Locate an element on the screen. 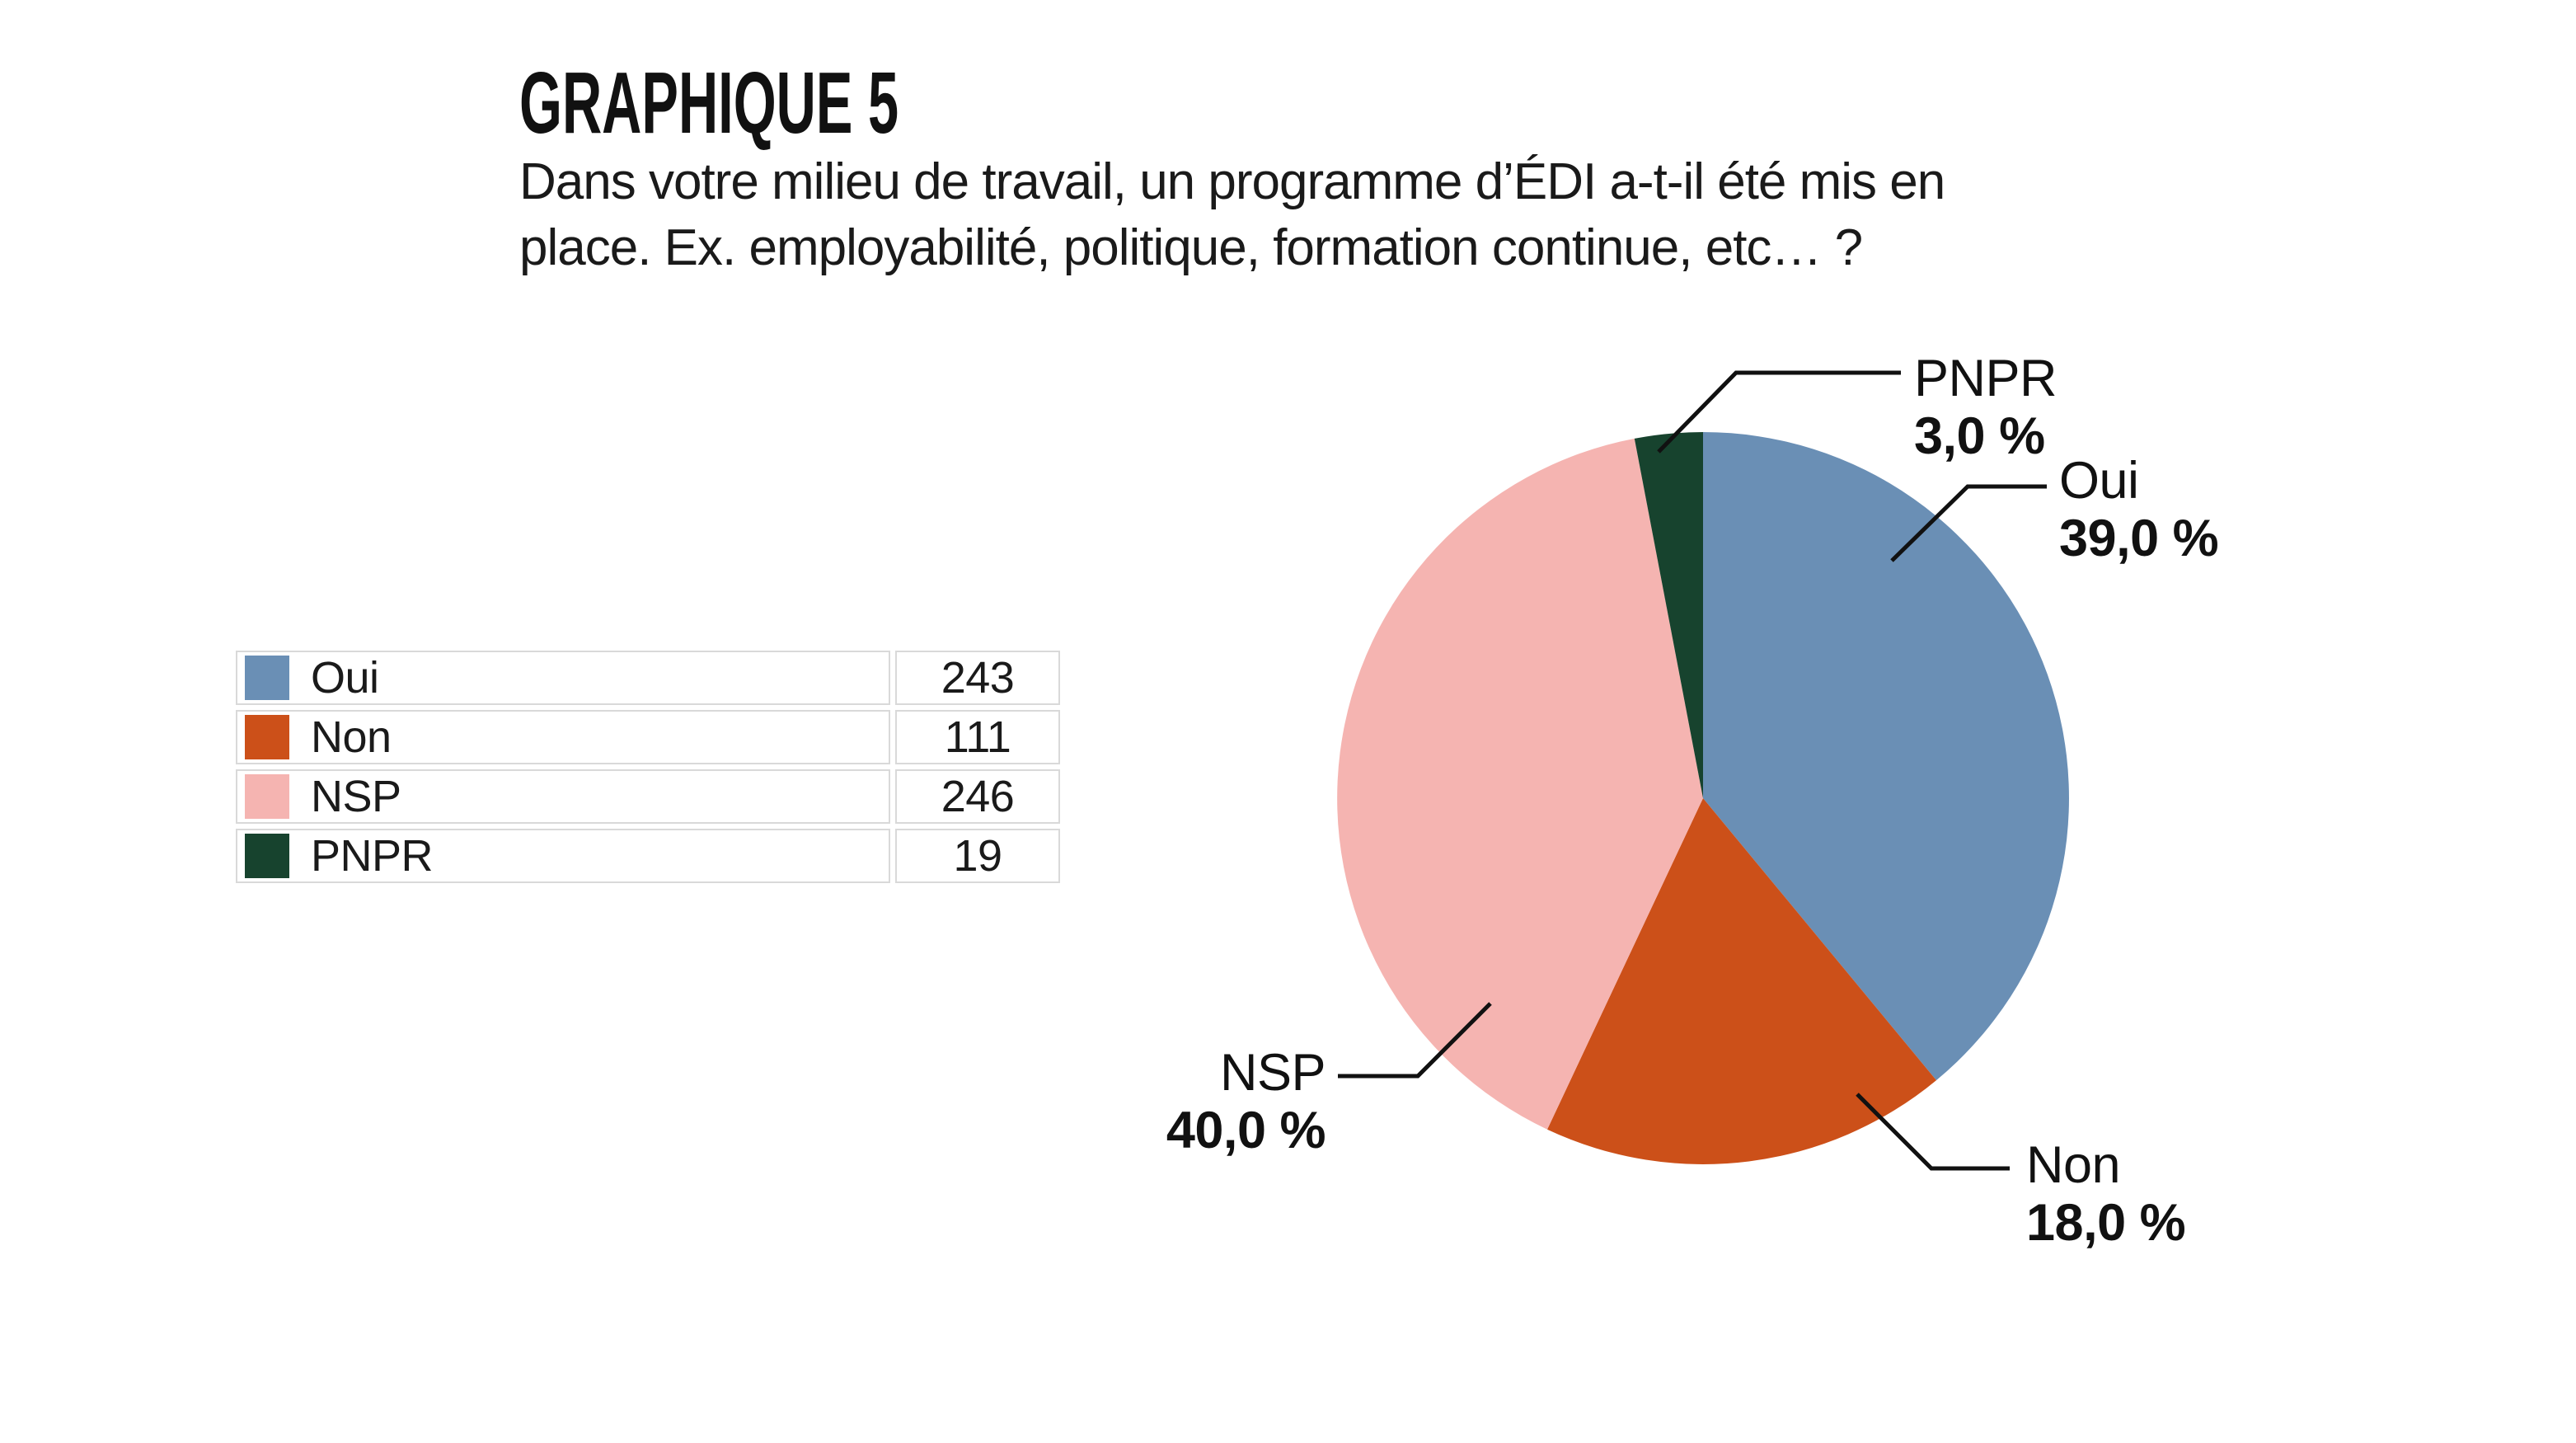  leader-line-oui is located at coordinates (1969, 523).